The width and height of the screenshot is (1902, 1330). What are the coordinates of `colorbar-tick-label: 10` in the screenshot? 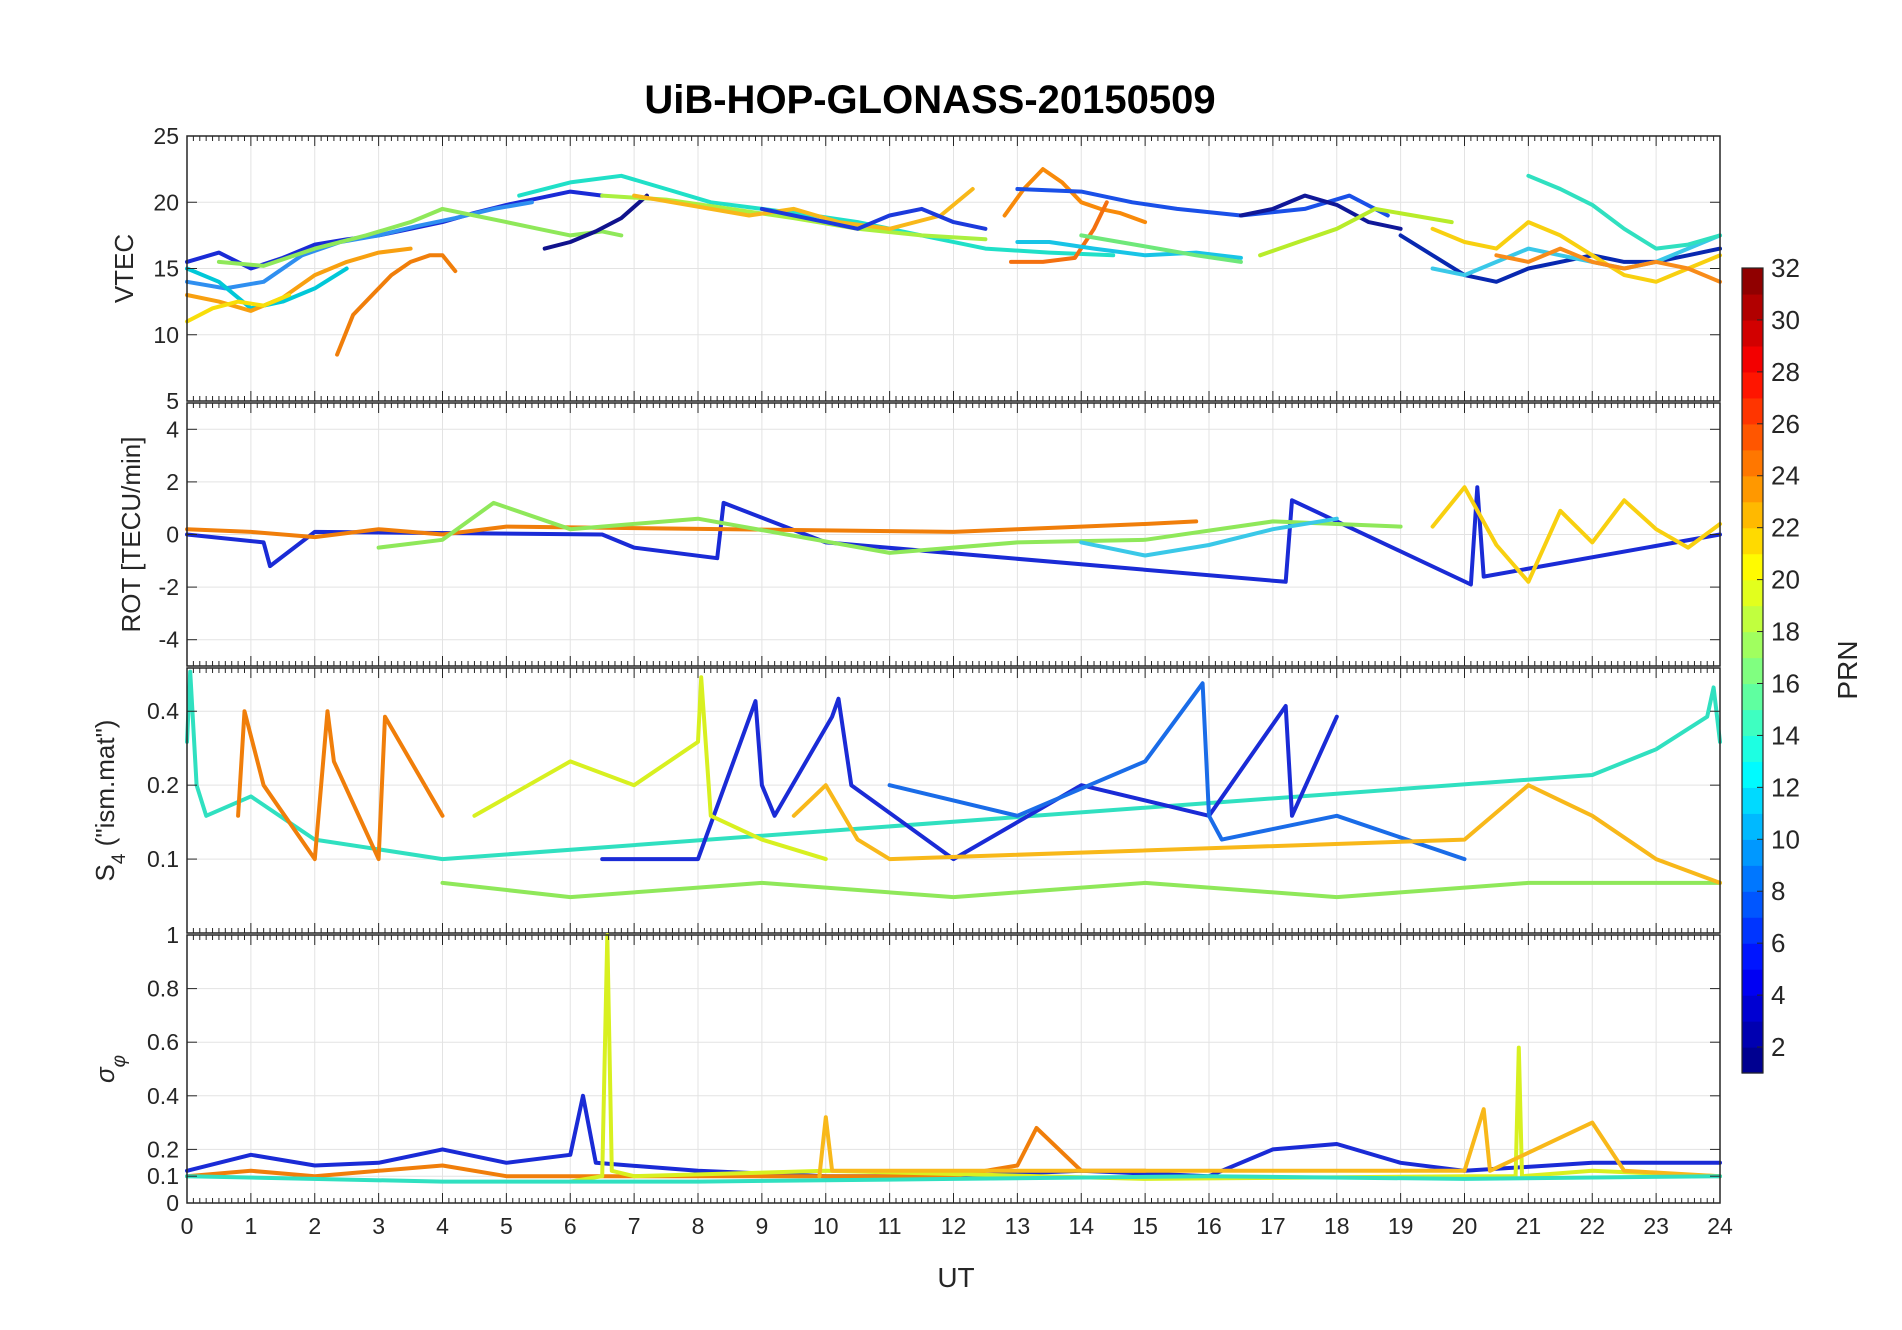 It's located at (1785, 839).